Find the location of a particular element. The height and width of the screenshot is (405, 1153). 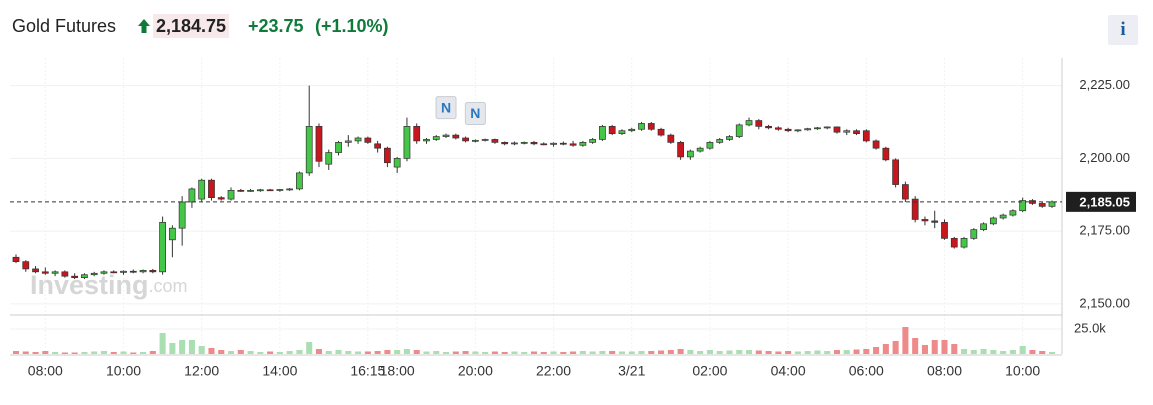

x-tick-label: 12:00 is located at coordinates (201, 371).